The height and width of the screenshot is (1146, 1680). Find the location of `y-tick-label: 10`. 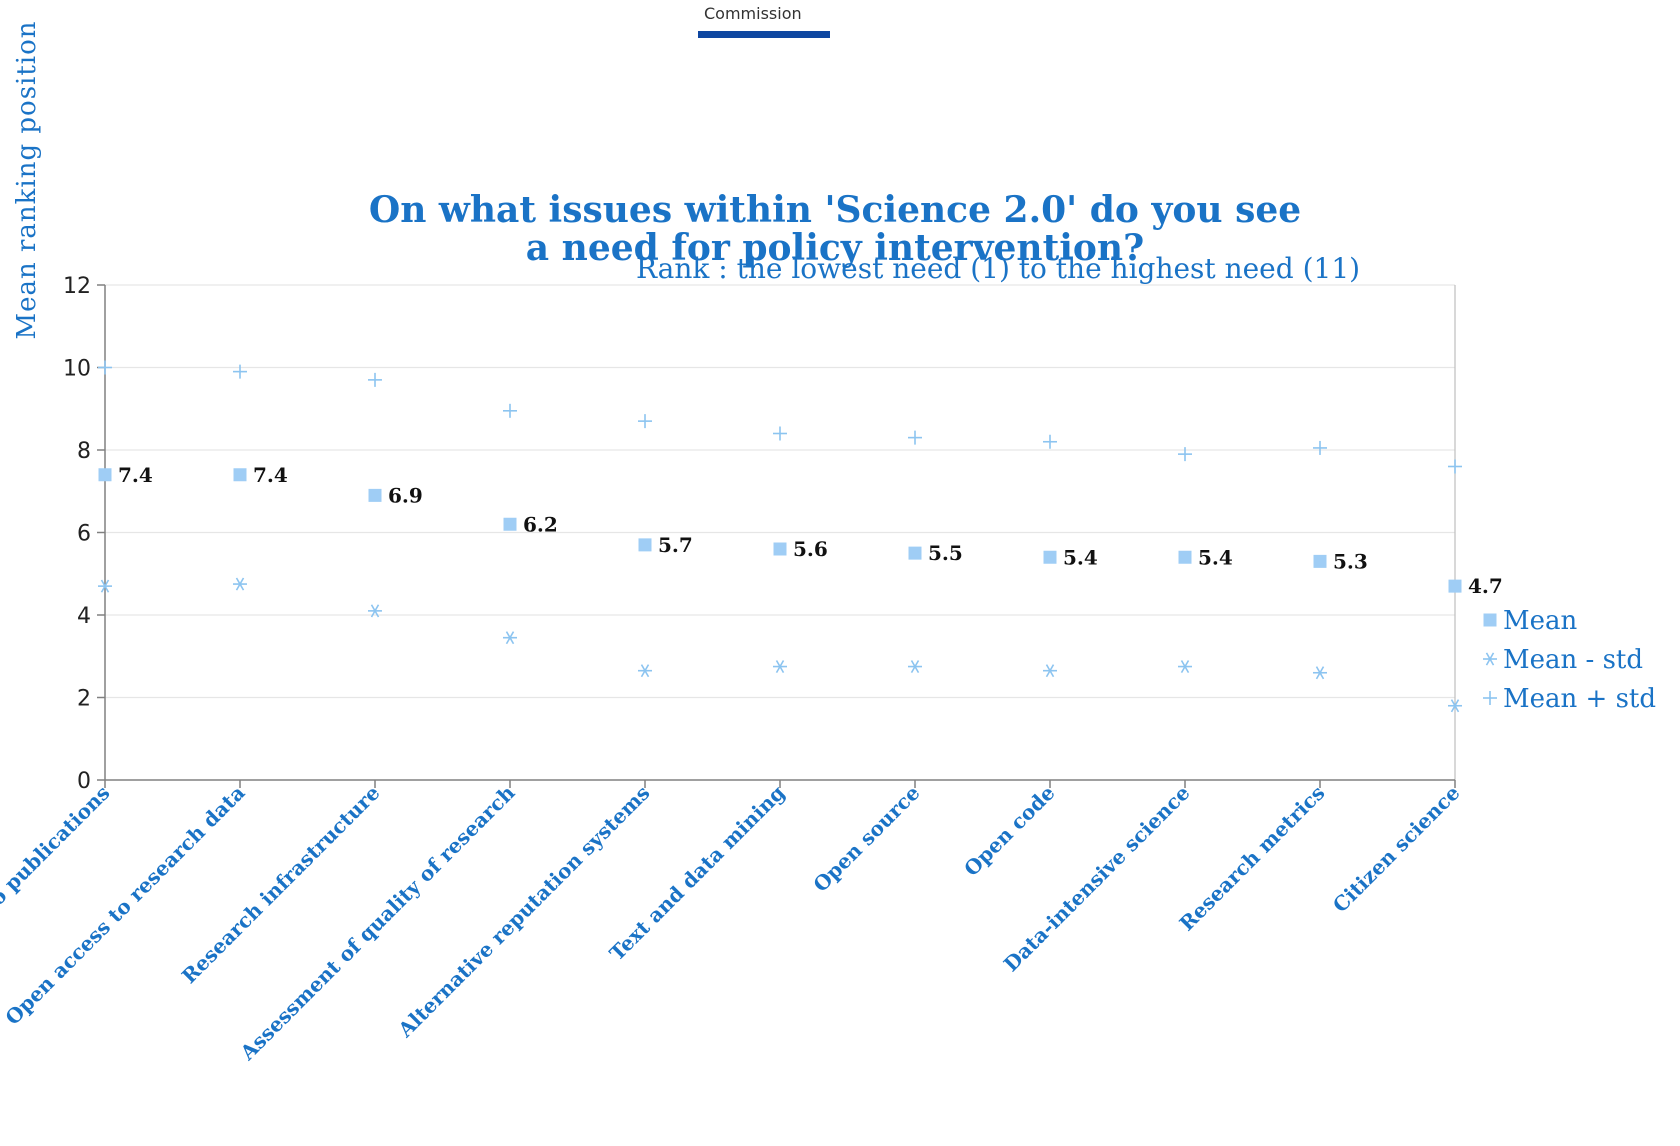

y-tick-label: 10 is located at coordinates (77, 369).